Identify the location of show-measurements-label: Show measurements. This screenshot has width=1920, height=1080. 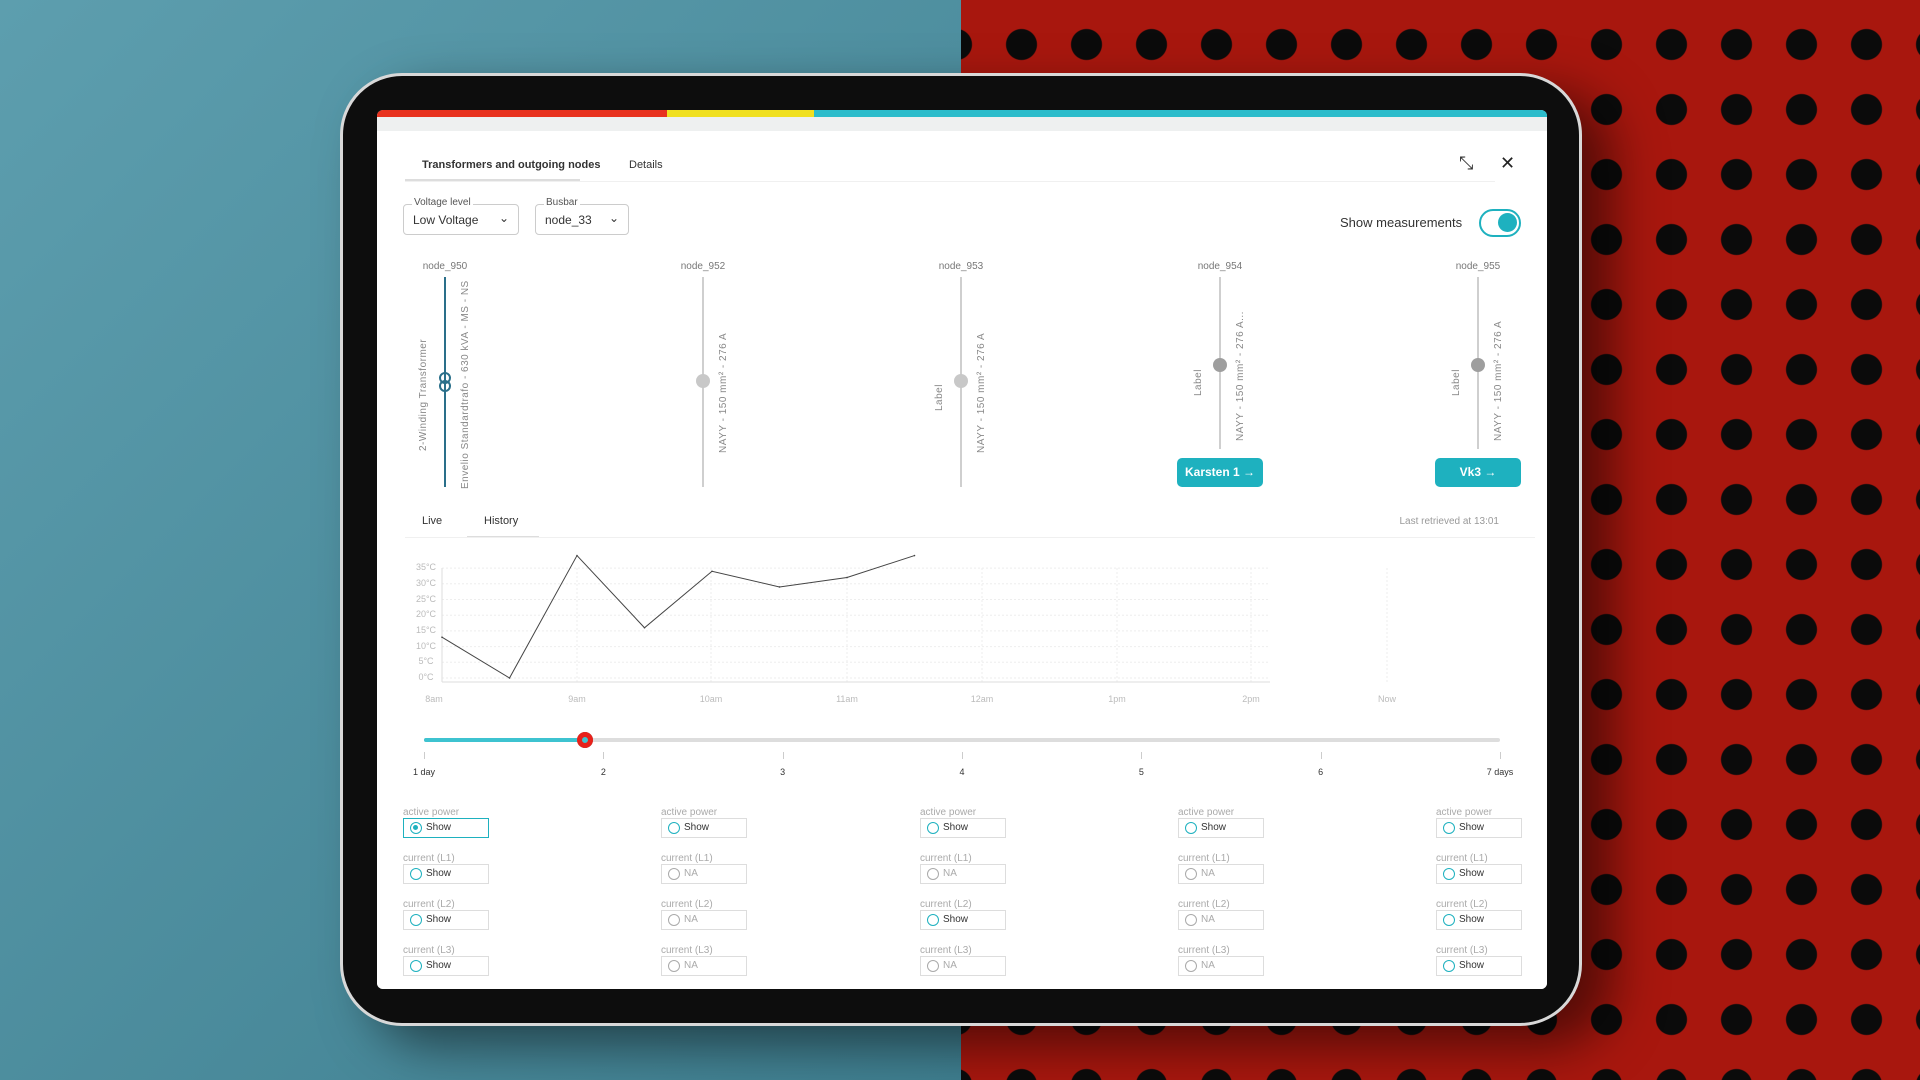
(1401, 222).